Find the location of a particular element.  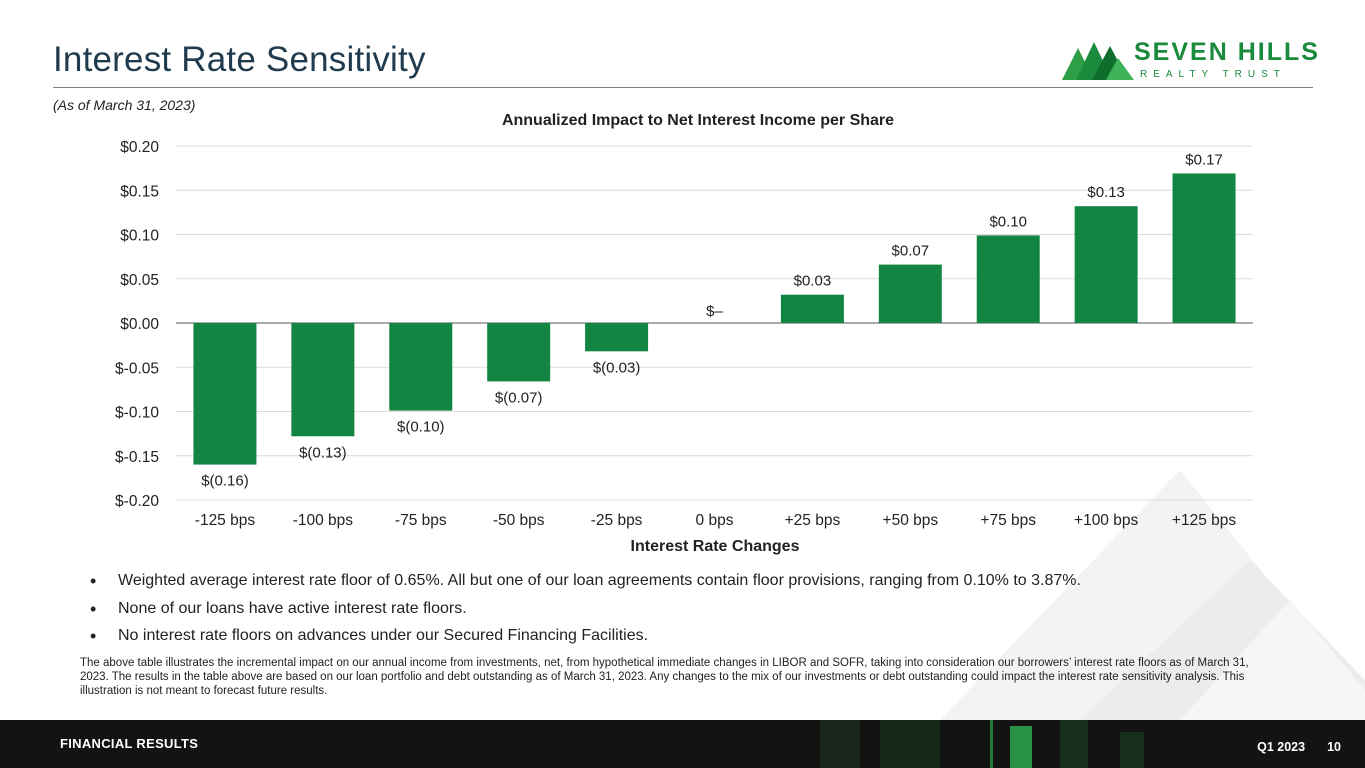

page-number: 10 is located at coordinates (1334, 747).